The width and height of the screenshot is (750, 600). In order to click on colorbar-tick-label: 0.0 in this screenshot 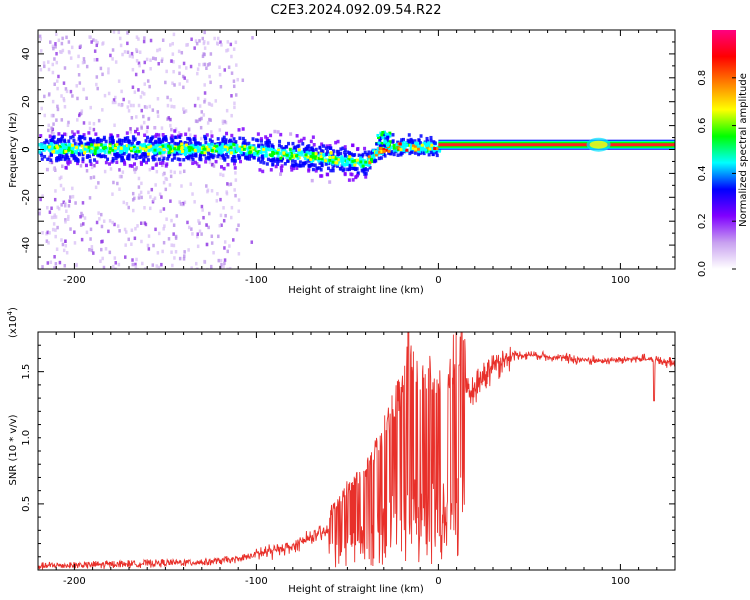, I will do `click(702, 269)`.